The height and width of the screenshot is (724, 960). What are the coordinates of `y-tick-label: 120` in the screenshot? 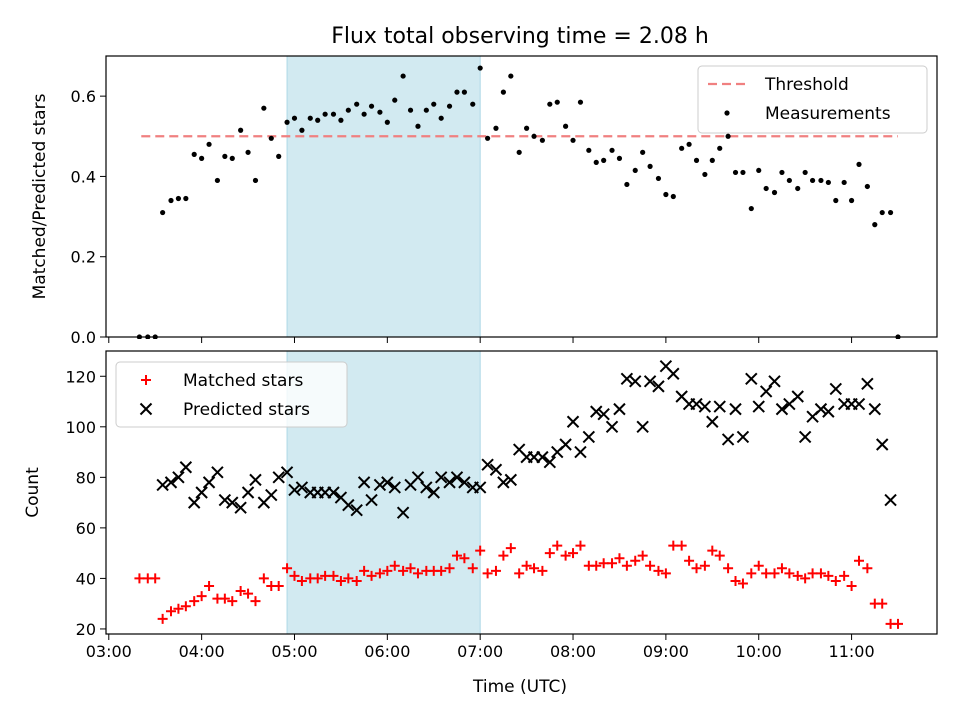 It's located at (80, 376).